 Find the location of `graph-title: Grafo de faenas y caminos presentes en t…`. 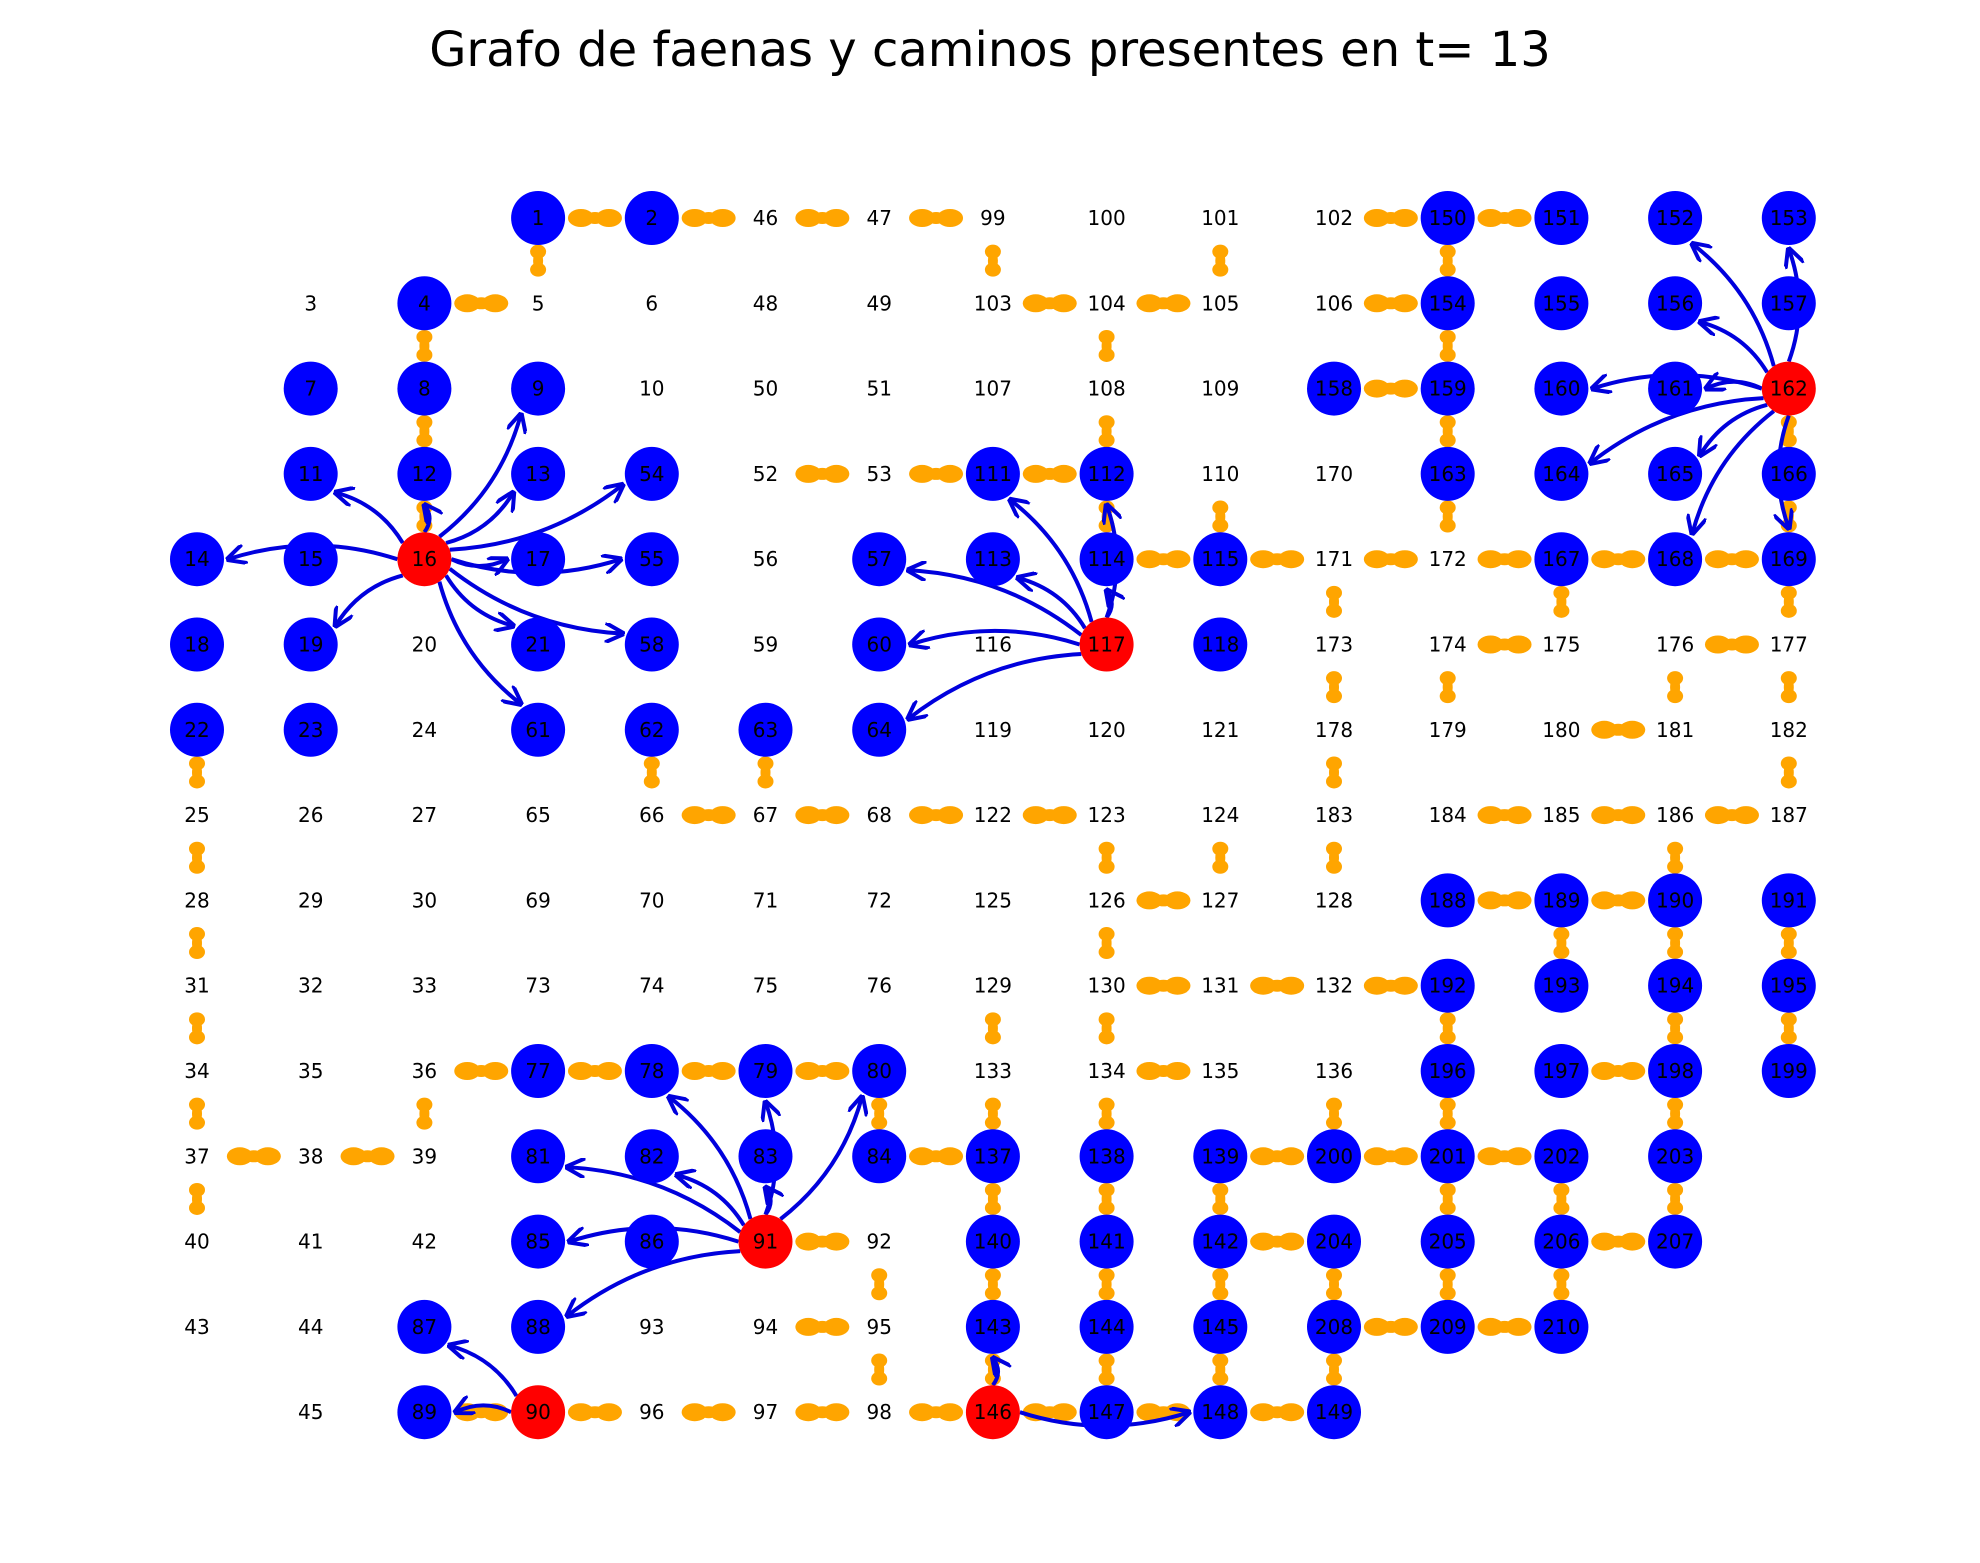

graph-title: Grafo de faenas y caminos presentes en t… is located at coordinates (990, 50).